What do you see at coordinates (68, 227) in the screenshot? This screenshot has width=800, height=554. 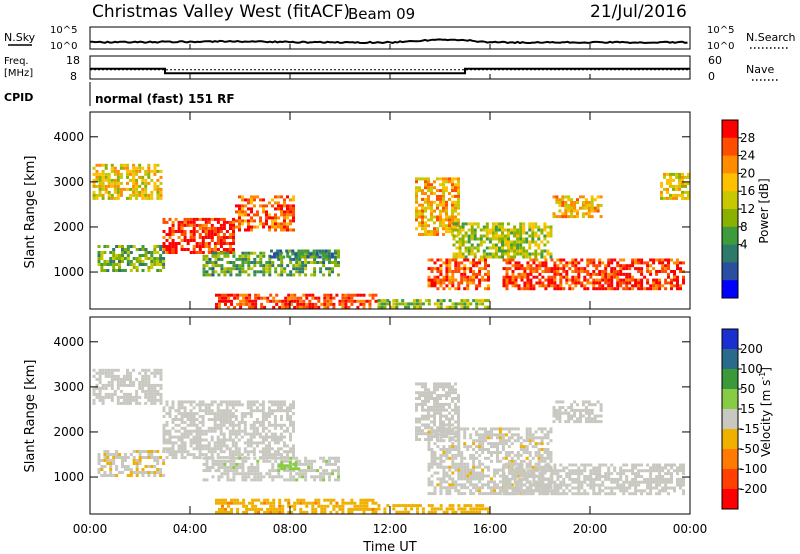 I see `y-tick-label: 2000` at bounding box center [68, 227].